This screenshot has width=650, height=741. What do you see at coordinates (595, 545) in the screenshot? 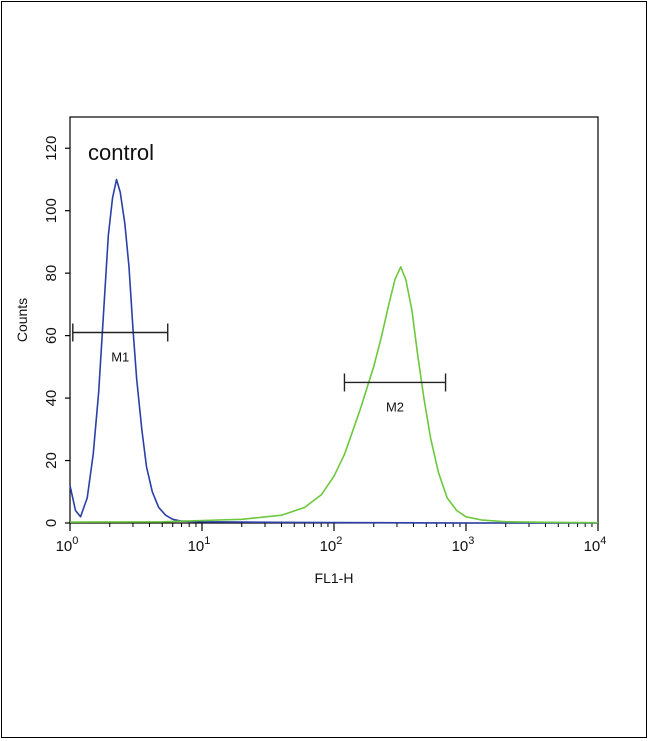
I see `x-tick-label: 10⁴` at bounding box center [595, 545].